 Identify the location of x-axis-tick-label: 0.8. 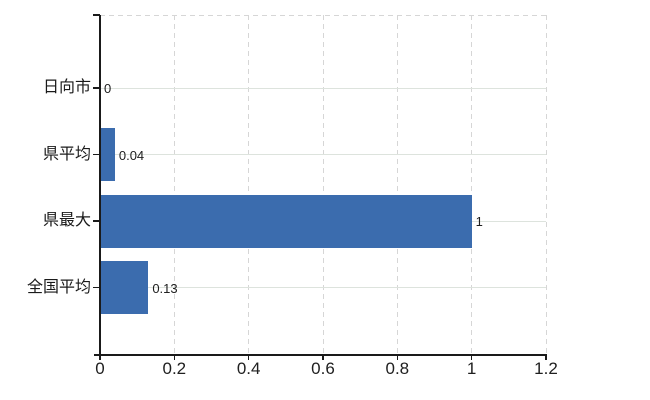
(397, 368).